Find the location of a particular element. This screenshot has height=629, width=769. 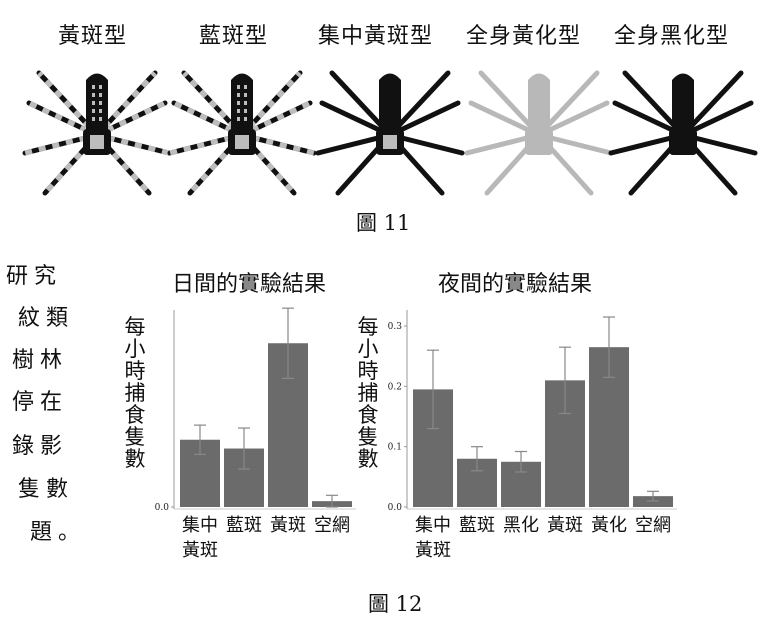

side-text-line: 隻數 is located at coordinates (46, 489).